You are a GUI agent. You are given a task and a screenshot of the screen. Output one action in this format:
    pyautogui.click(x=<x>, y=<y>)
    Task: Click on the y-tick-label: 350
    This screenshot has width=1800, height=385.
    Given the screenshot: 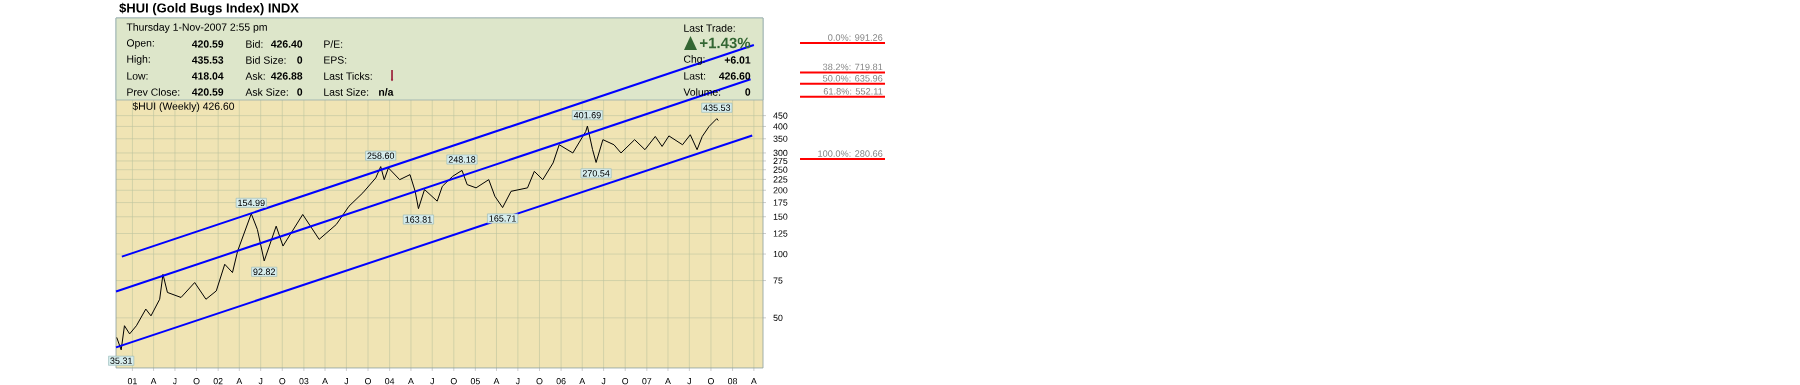 What is the action you would take?
    pyautogui.click(x=780, y=138)
    